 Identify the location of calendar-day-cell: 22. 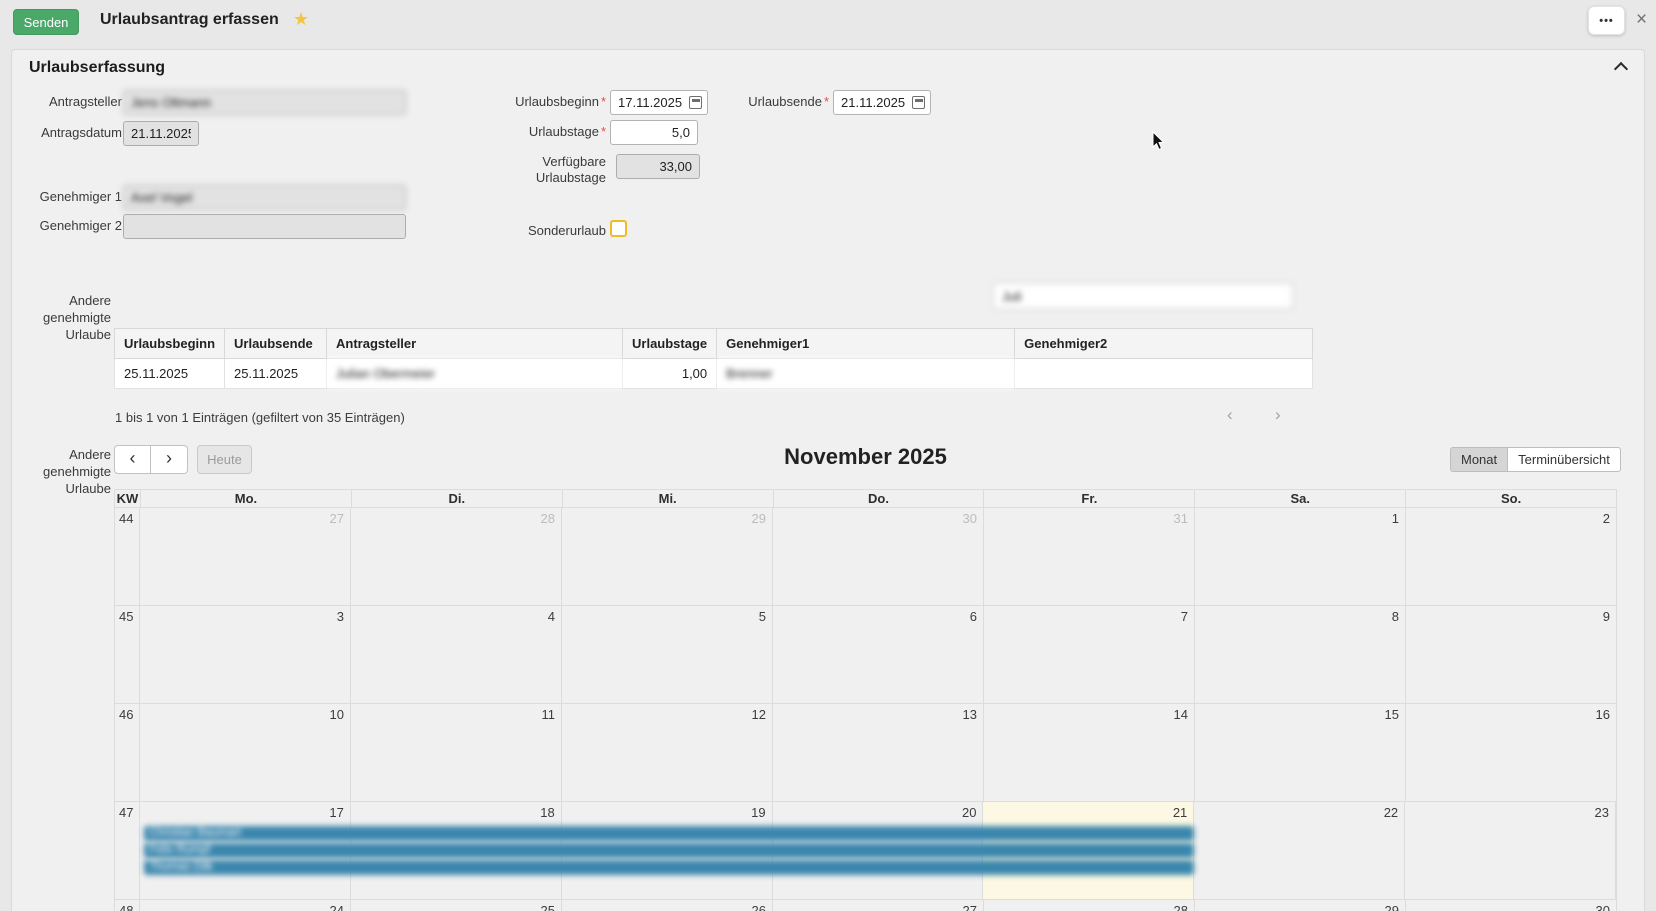
(1300, 850).